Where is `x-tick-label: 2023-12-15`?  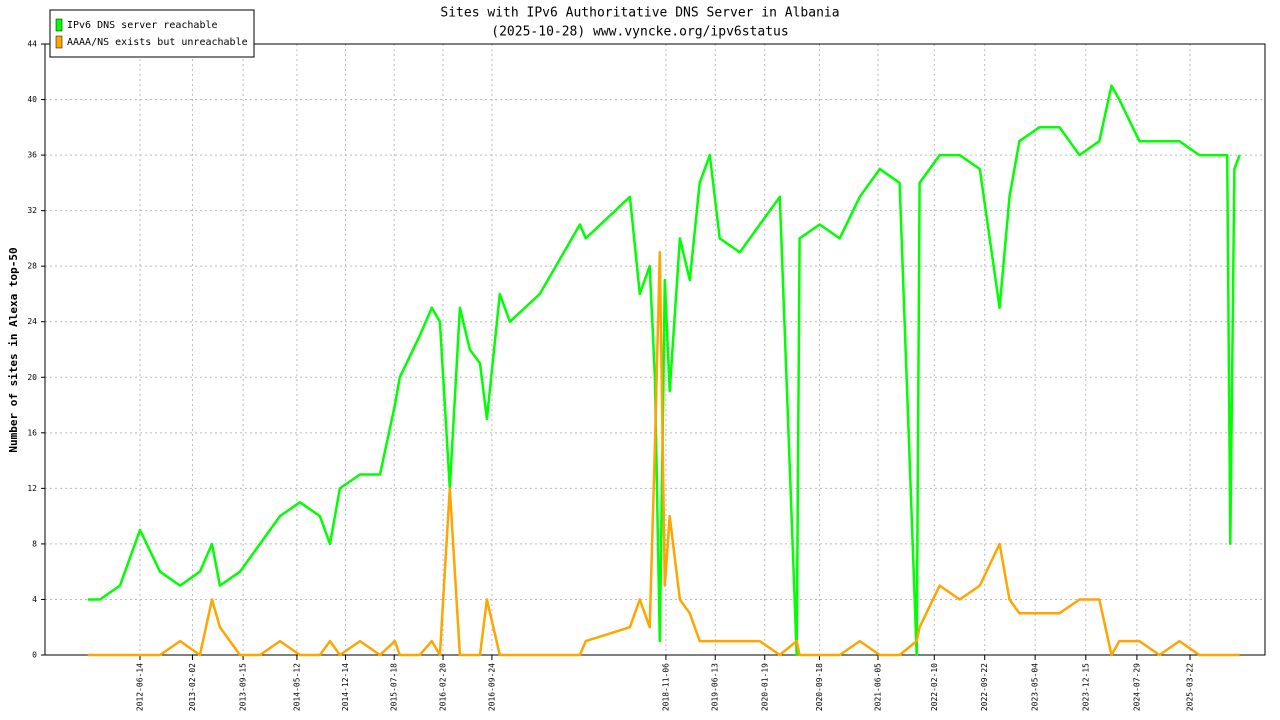
x-tick-label: 2023-12-15 is located at coordinates (1085, 687).